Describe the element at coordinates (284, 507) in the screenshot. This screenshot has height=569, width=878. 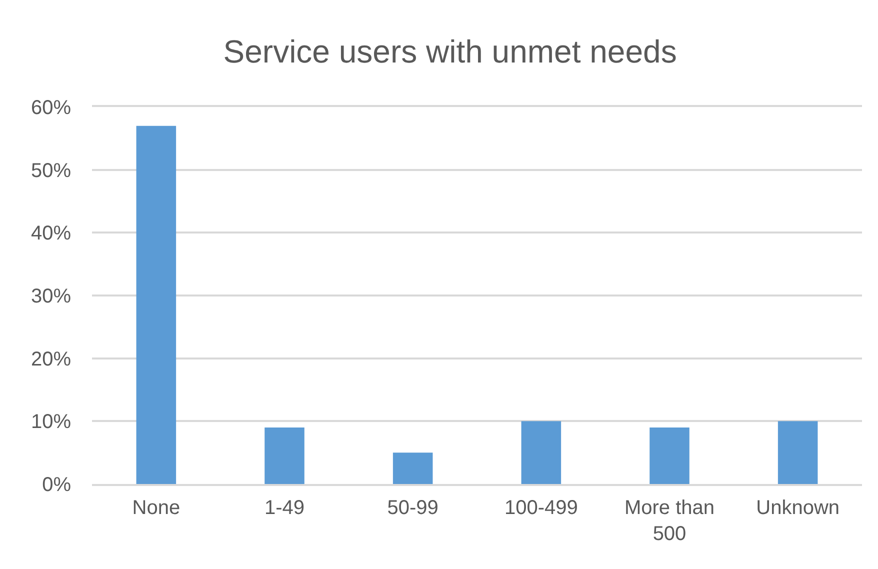
I see `x-tick-label: 1-49` at that location.